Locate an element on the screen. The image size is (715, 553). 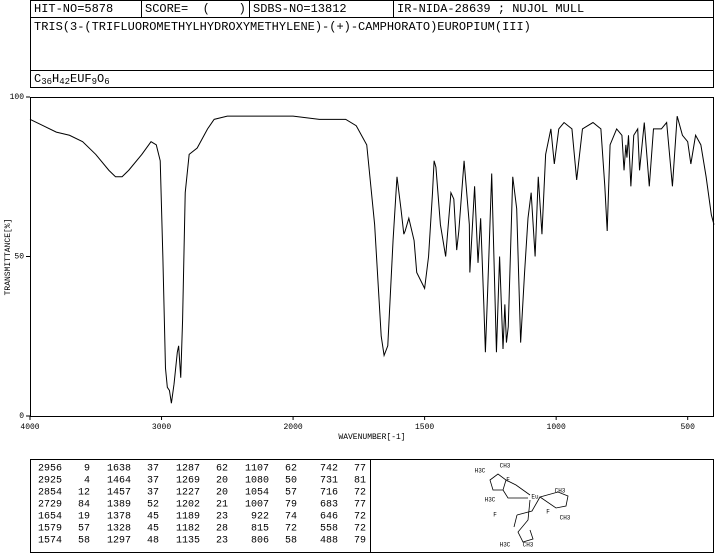
formula-subscript: 36 is located at coordinates (46, 82).